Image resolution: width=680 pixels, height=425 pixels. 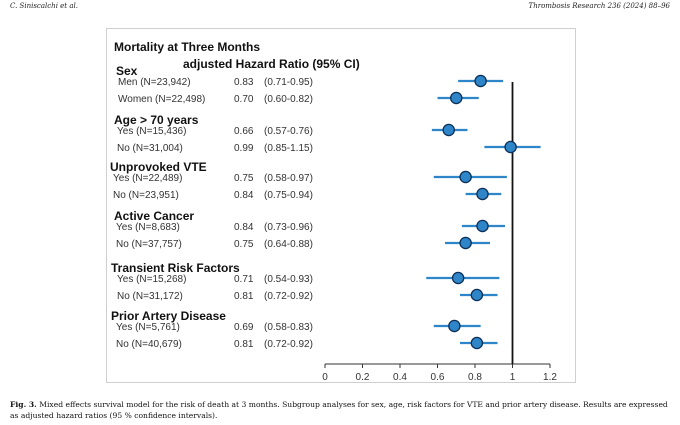 What do you see at coordinates (175, 268) in the screenshot?
I see `group-heading: Transient Risk Factors` at bounding box center [175, 268].